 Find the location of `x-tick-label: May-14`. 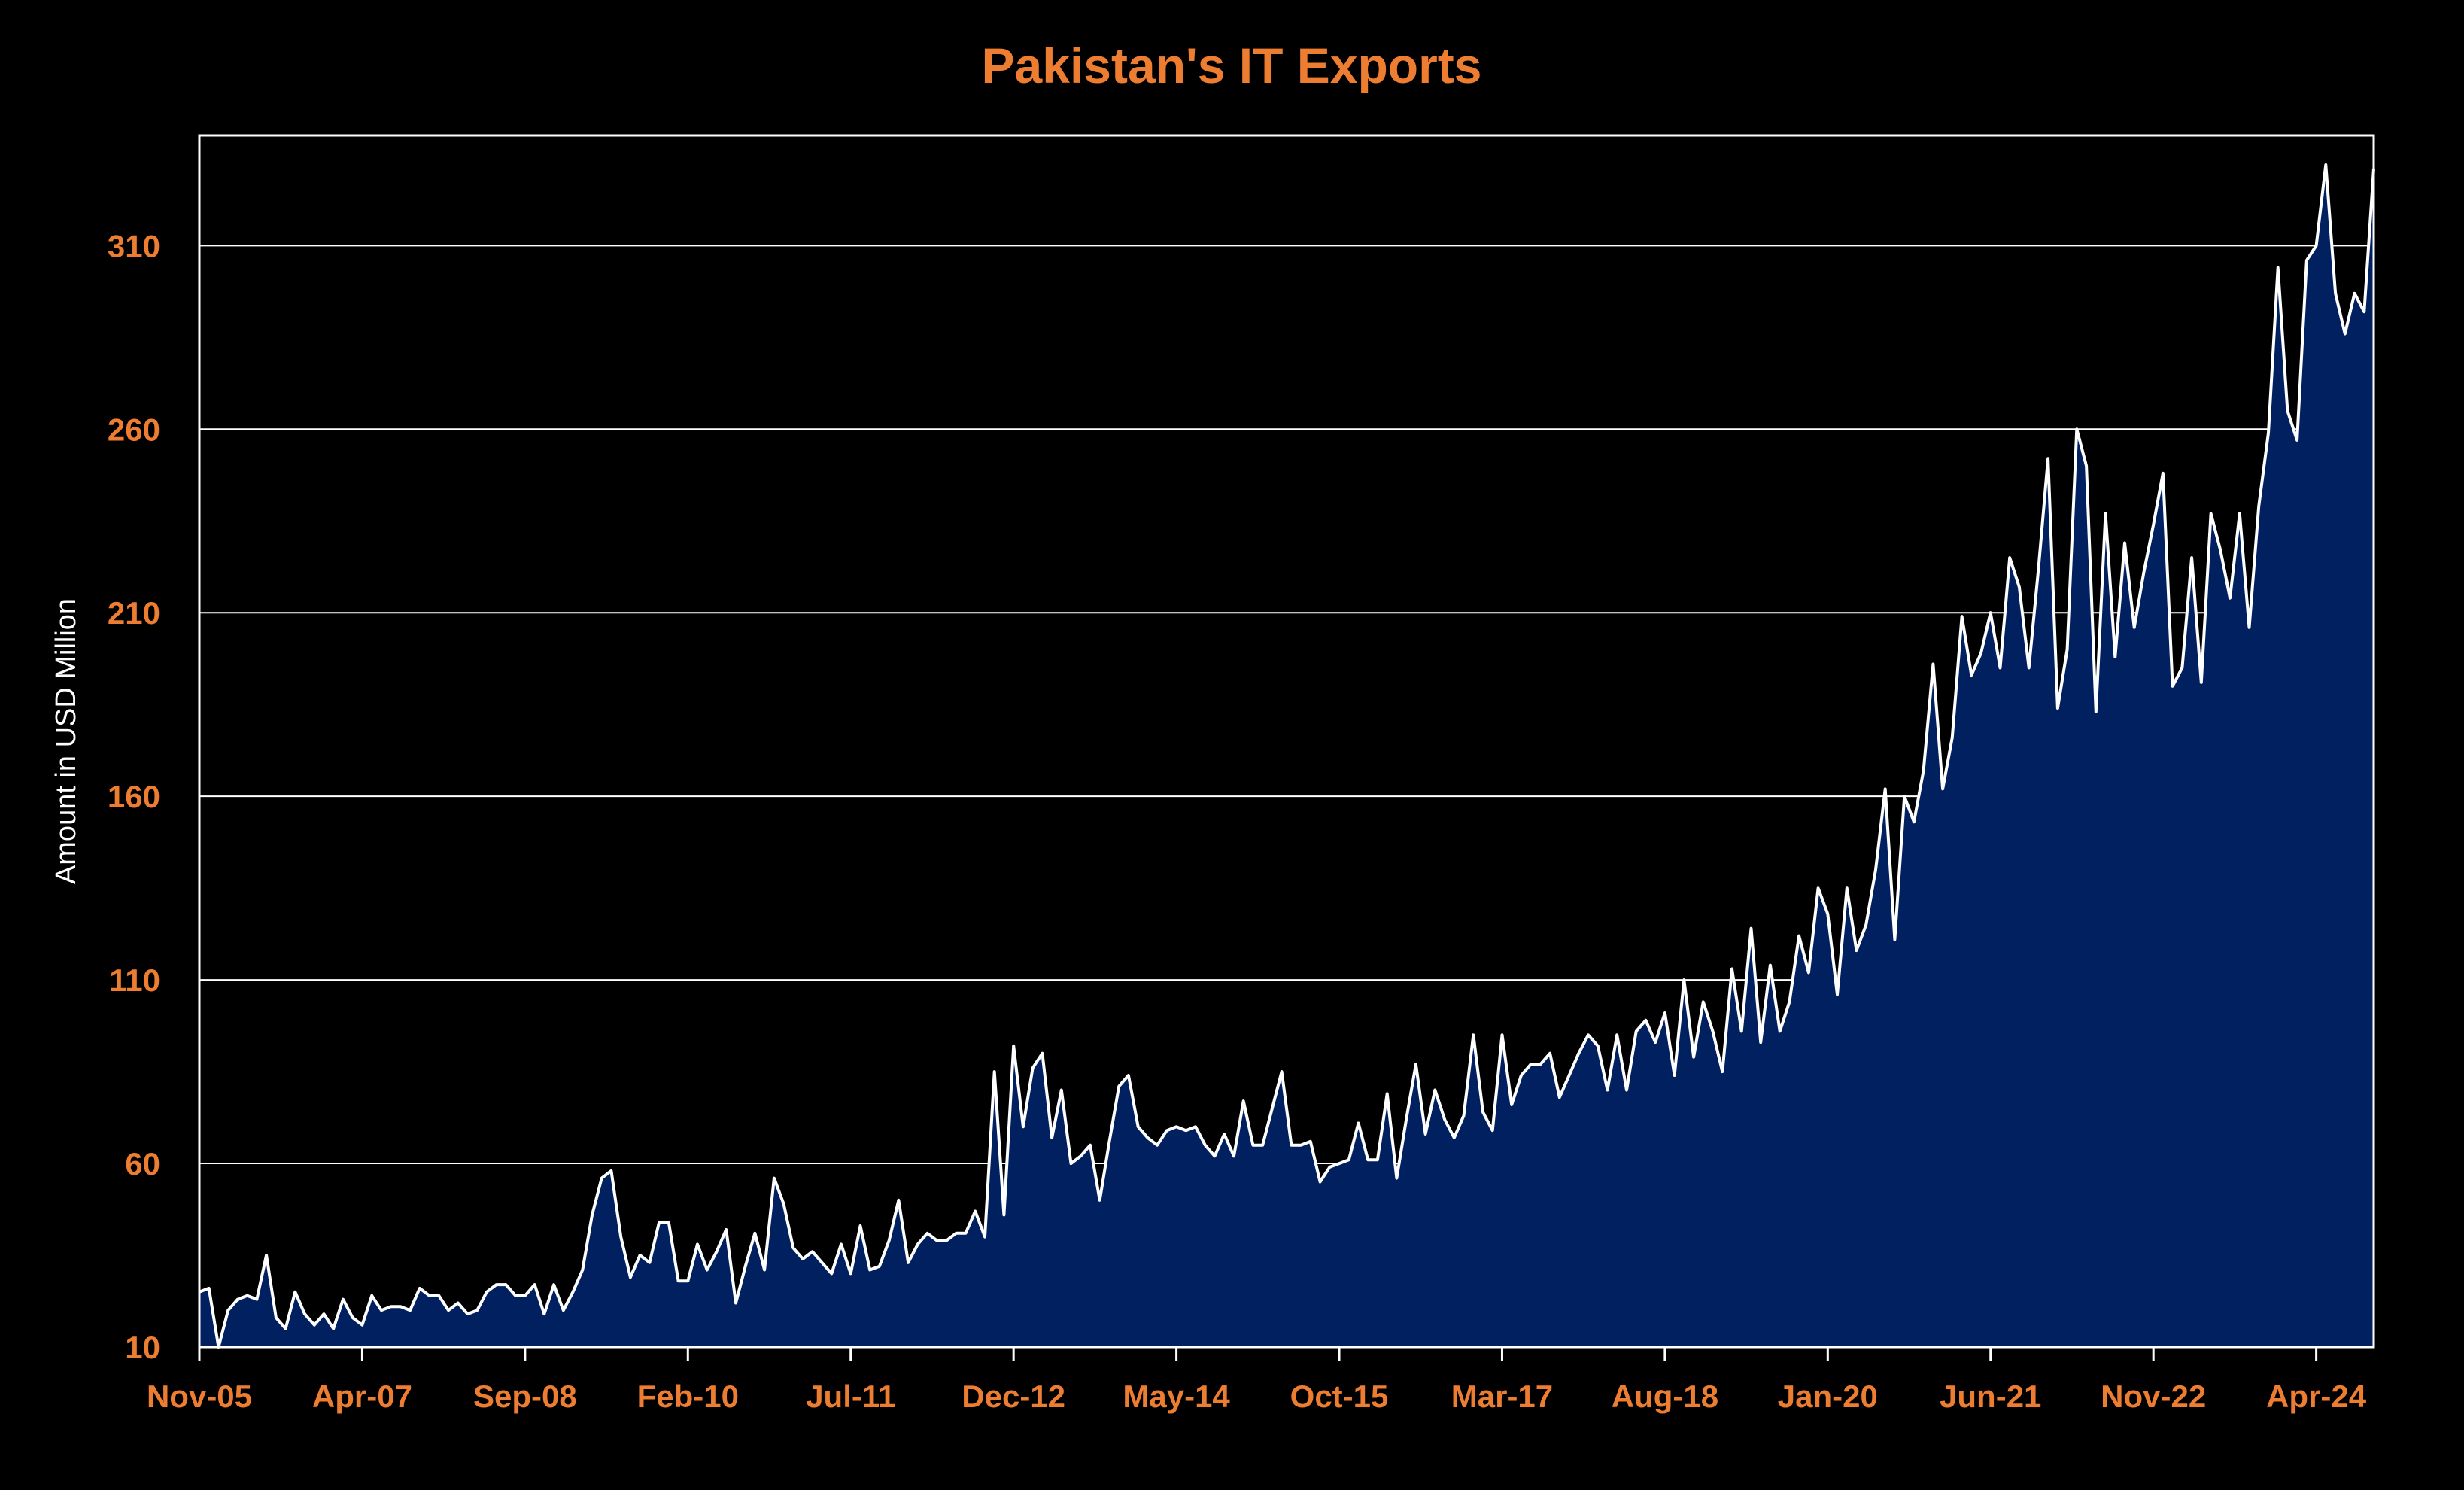

x-tick-label: May-14 is located at coordinates (1176, 1396).